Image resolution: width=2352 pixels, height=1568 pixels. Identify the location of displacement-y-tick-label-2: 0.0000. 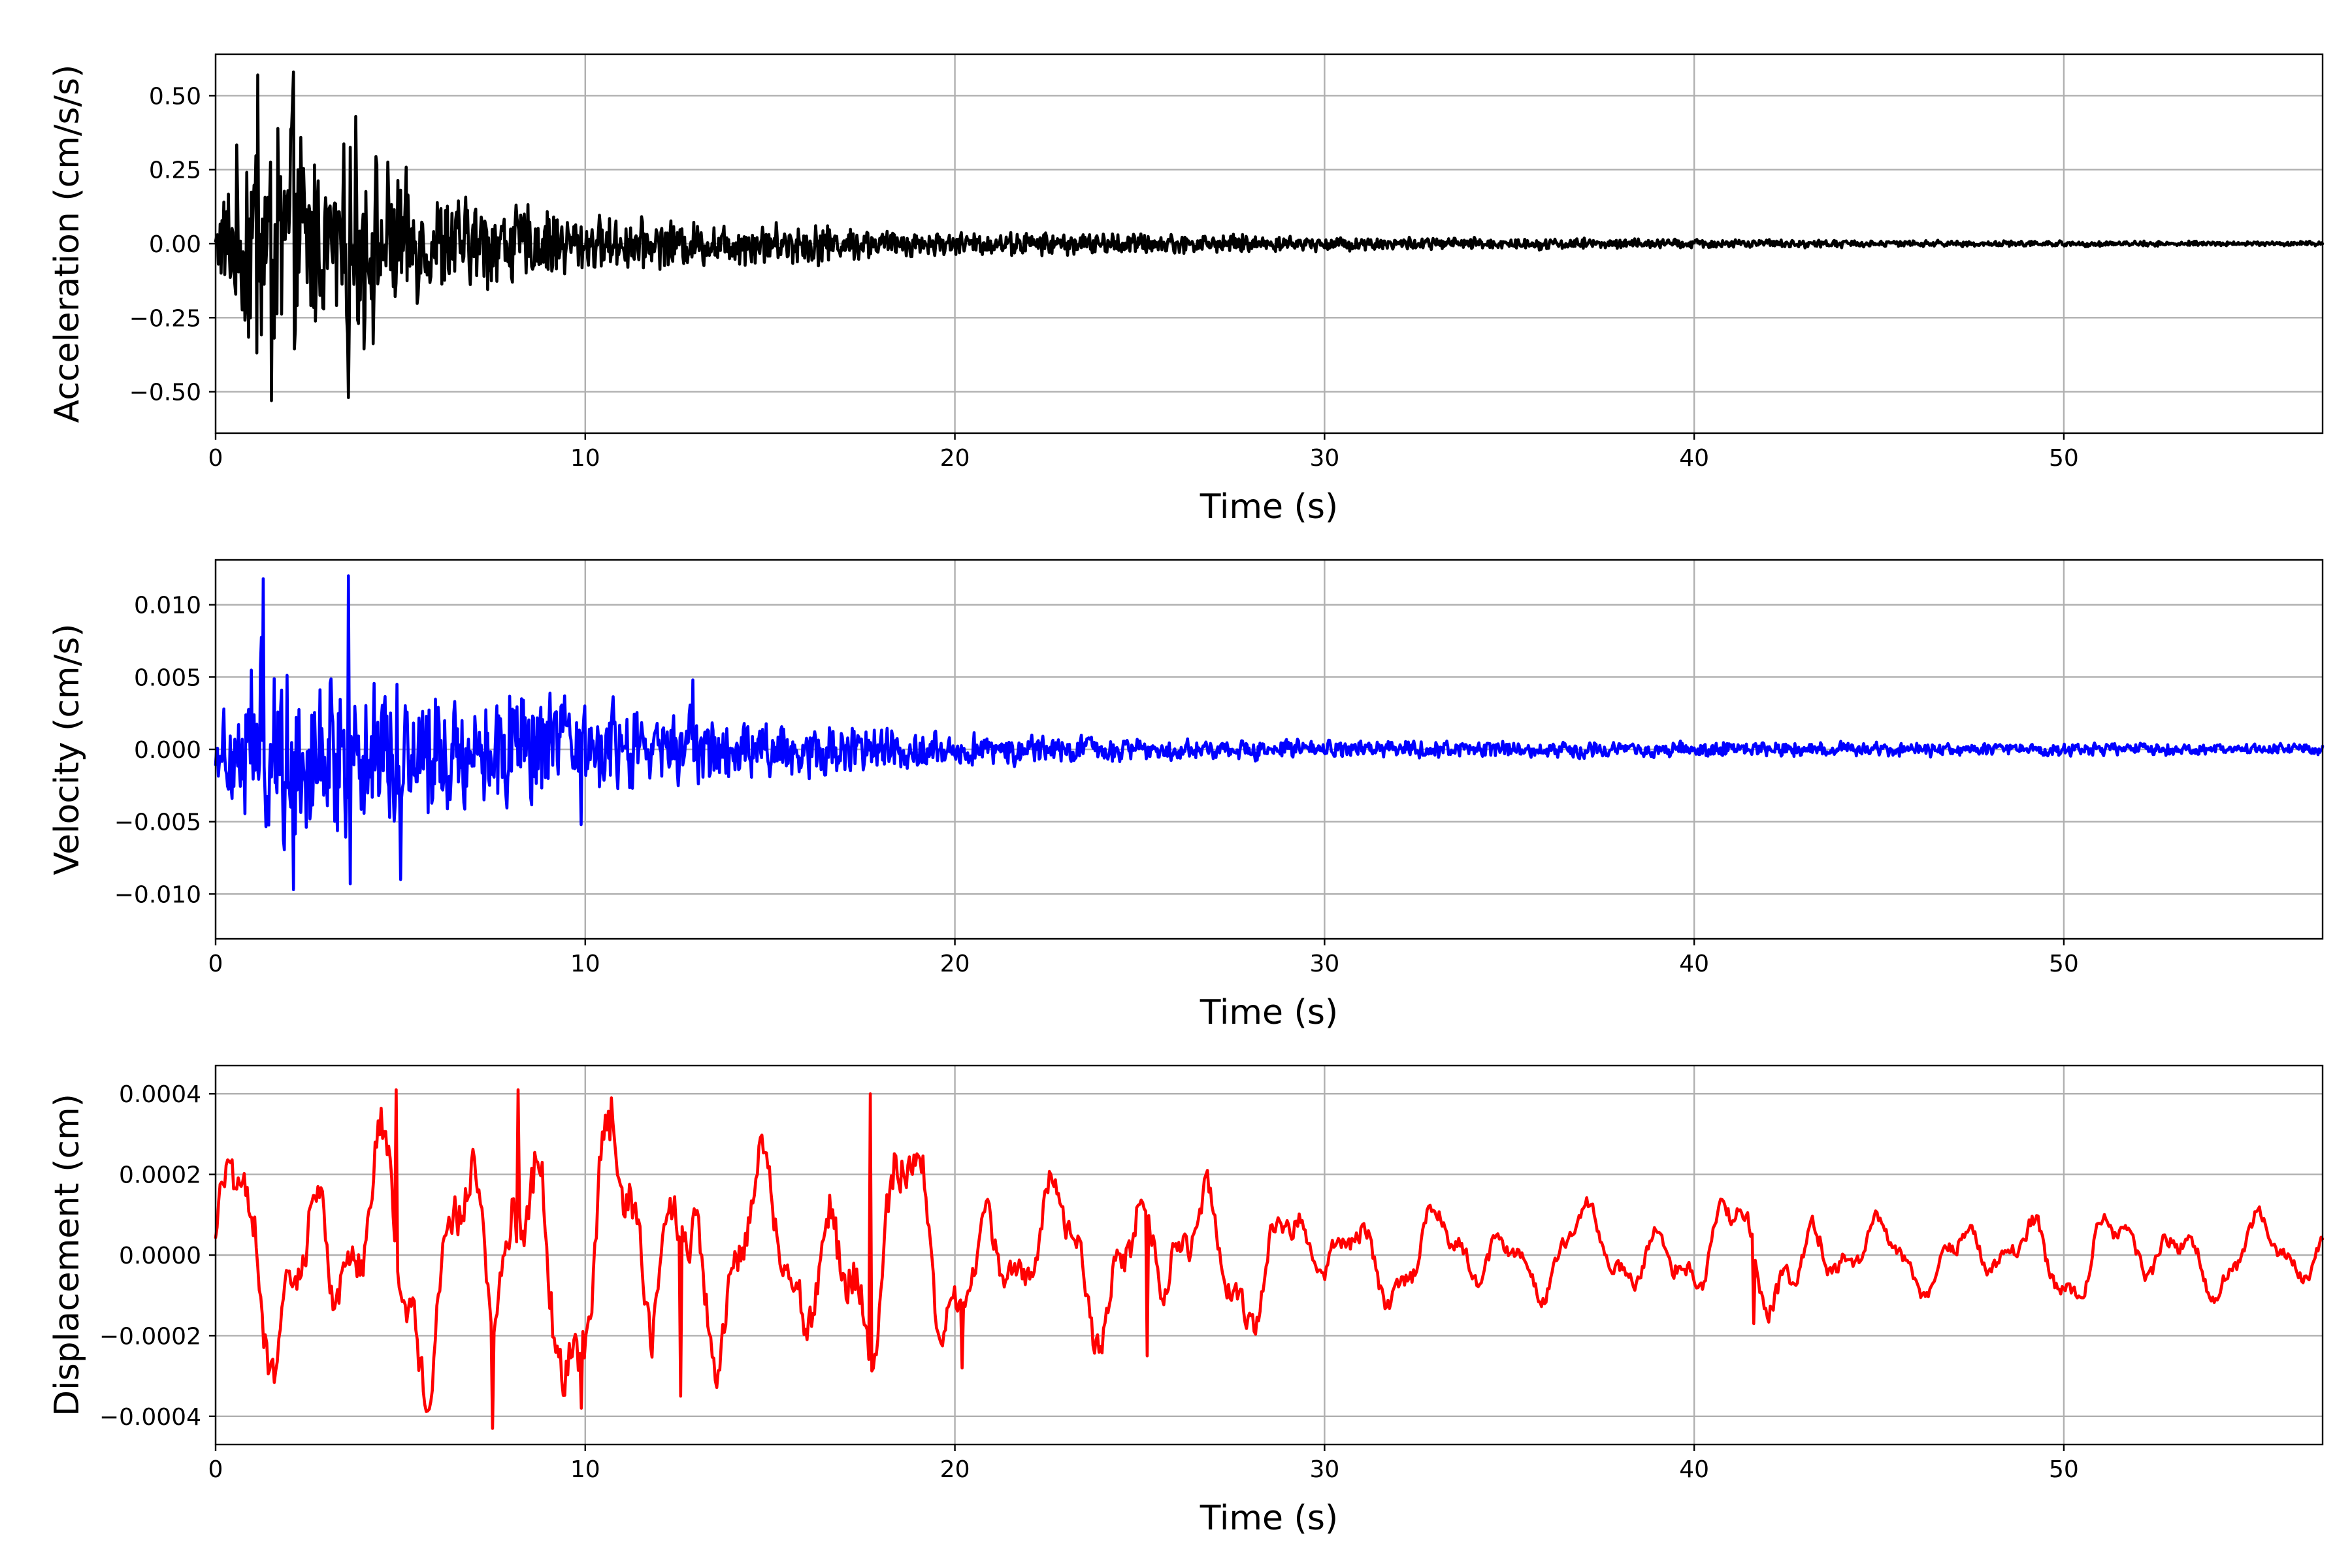
(160, 1256).